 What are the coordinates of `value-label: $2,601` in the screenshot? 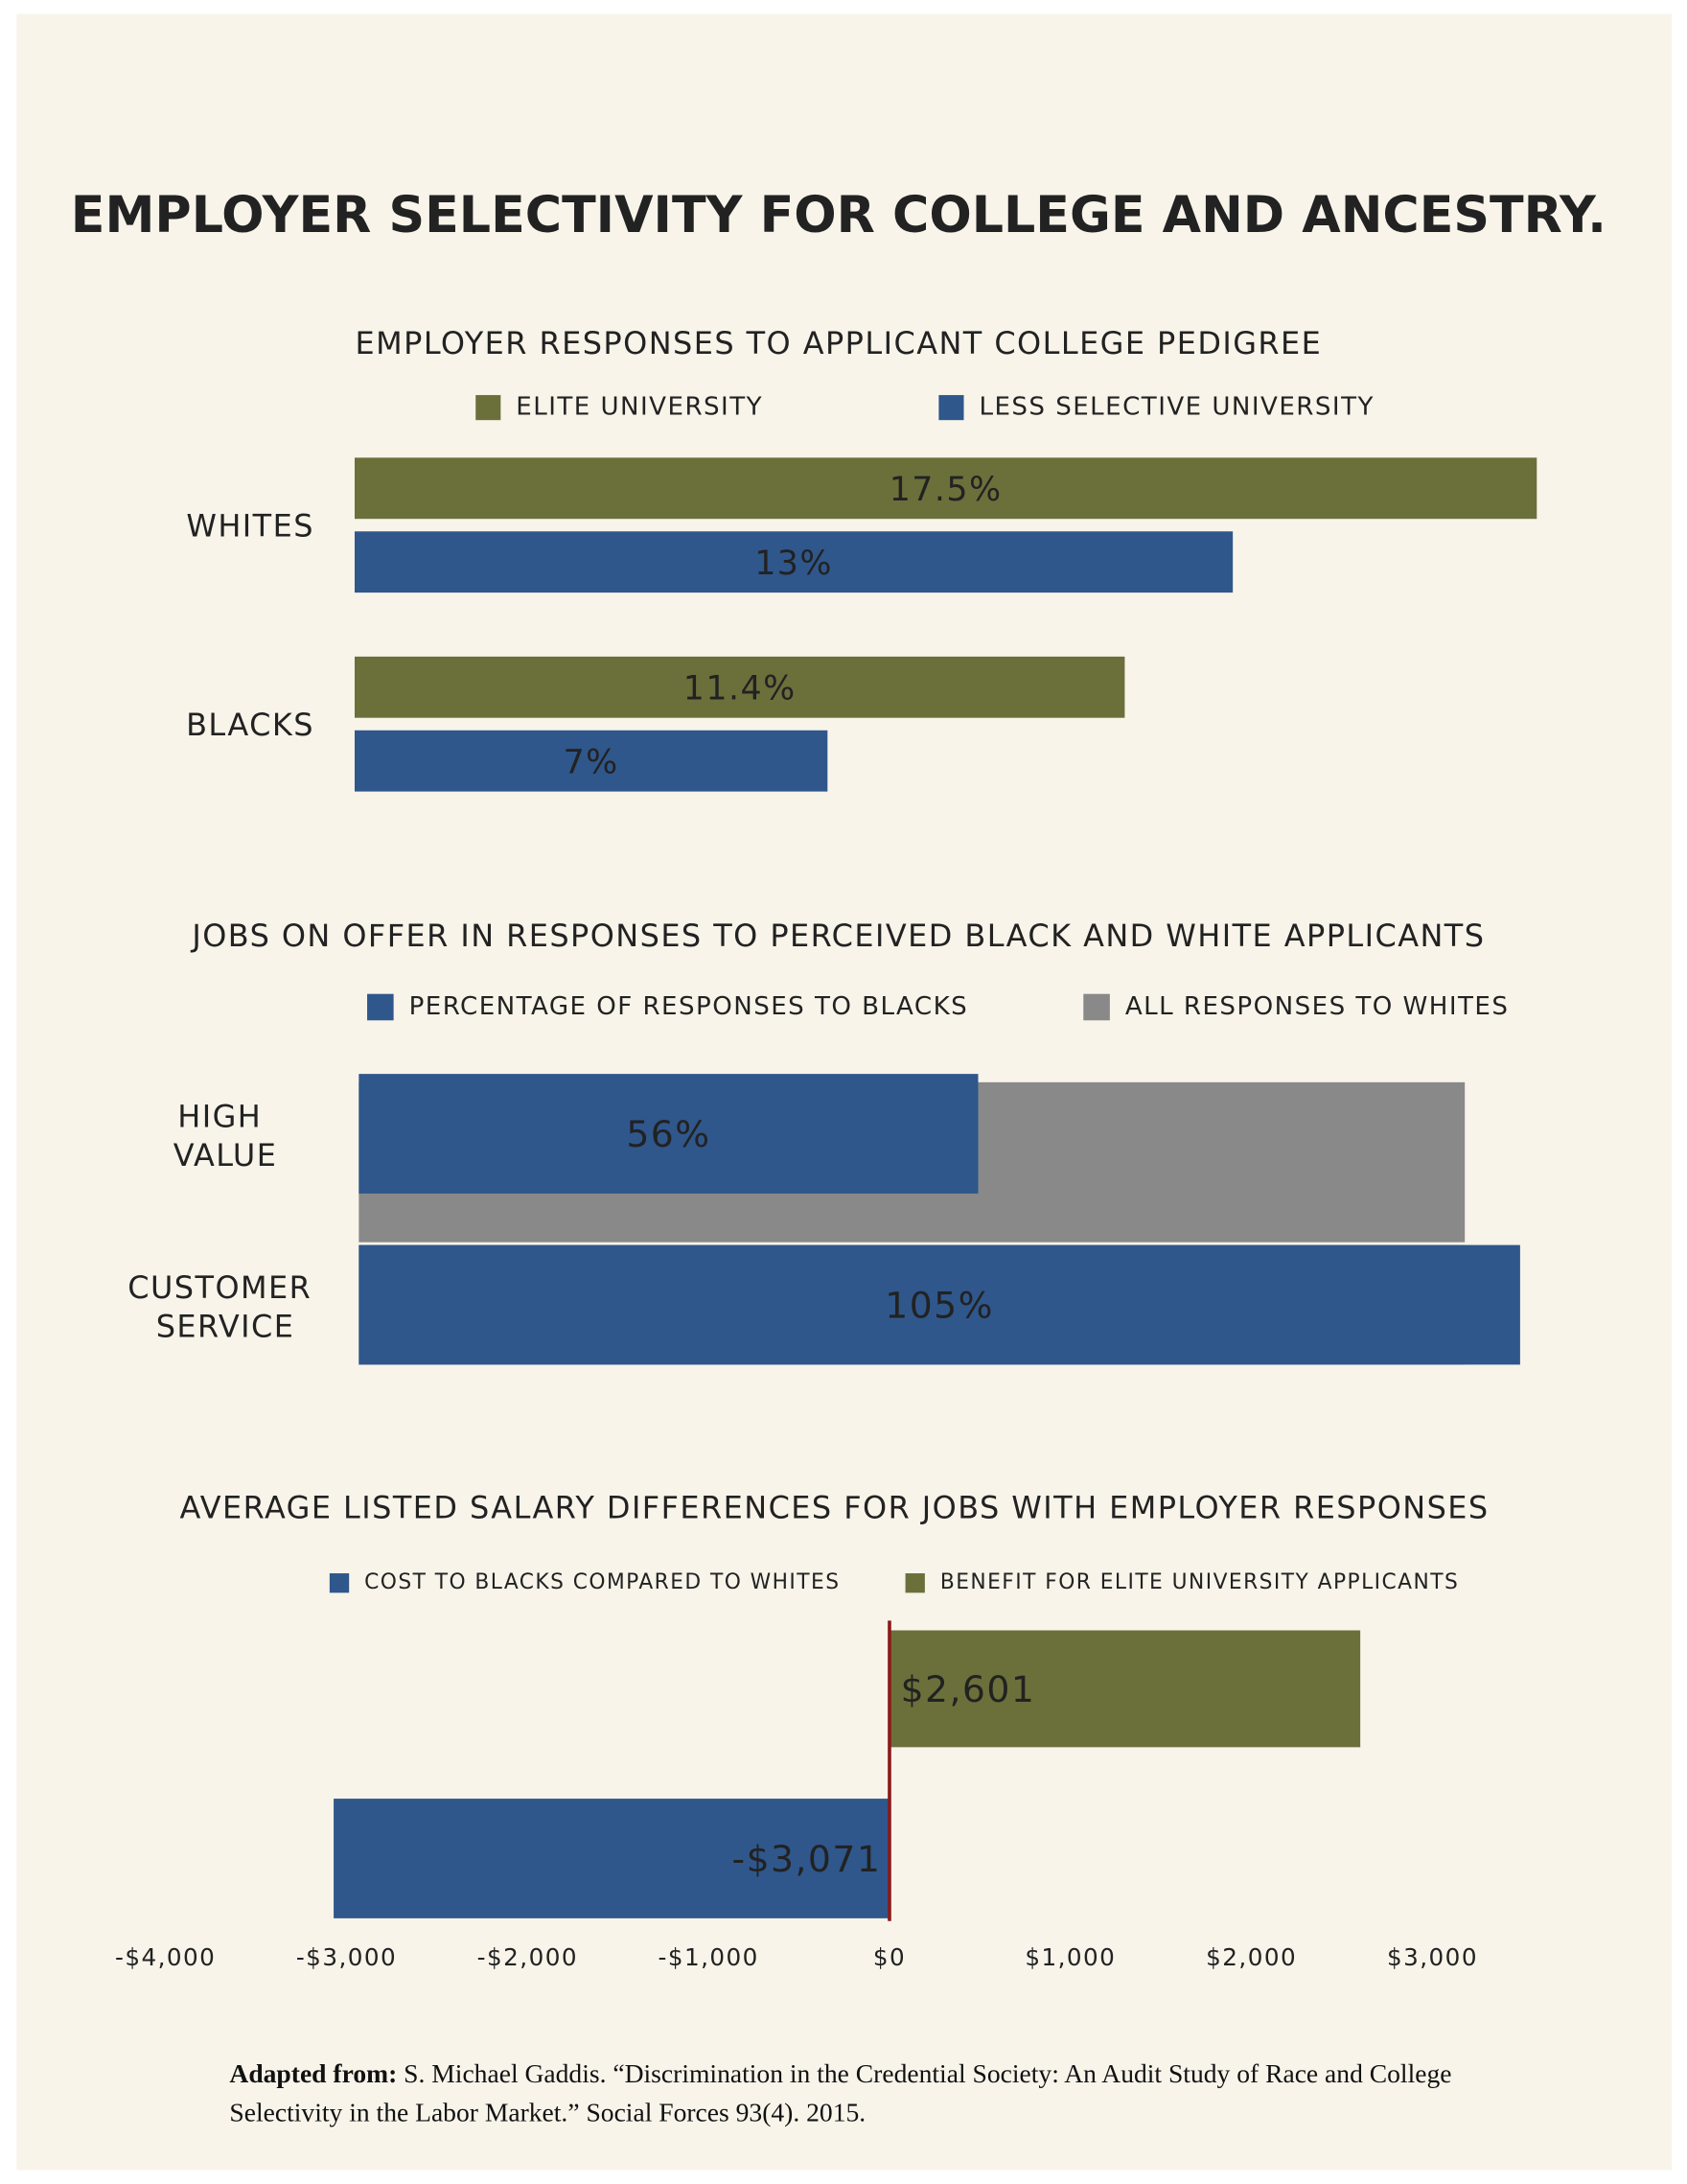 It's located at (969, 1689).